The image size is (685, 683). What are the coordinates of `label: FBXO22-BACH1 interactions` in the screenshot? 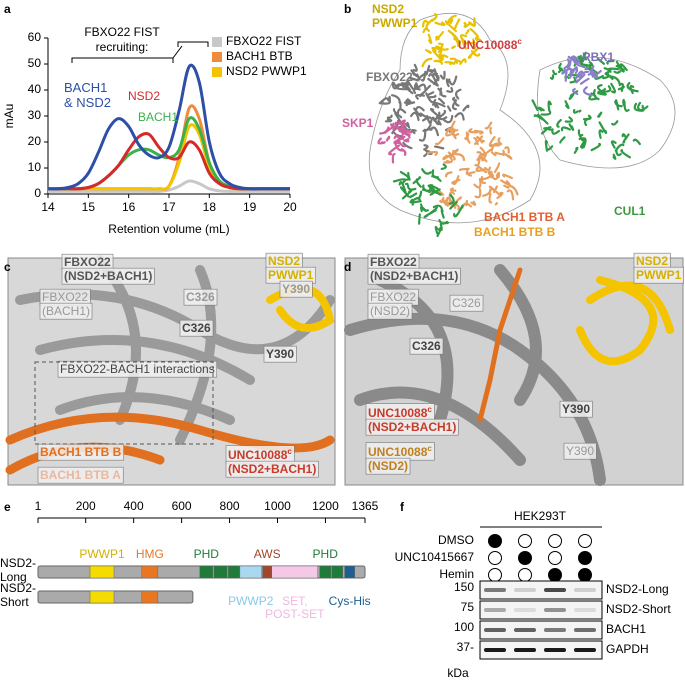 It's located at (137, 369).